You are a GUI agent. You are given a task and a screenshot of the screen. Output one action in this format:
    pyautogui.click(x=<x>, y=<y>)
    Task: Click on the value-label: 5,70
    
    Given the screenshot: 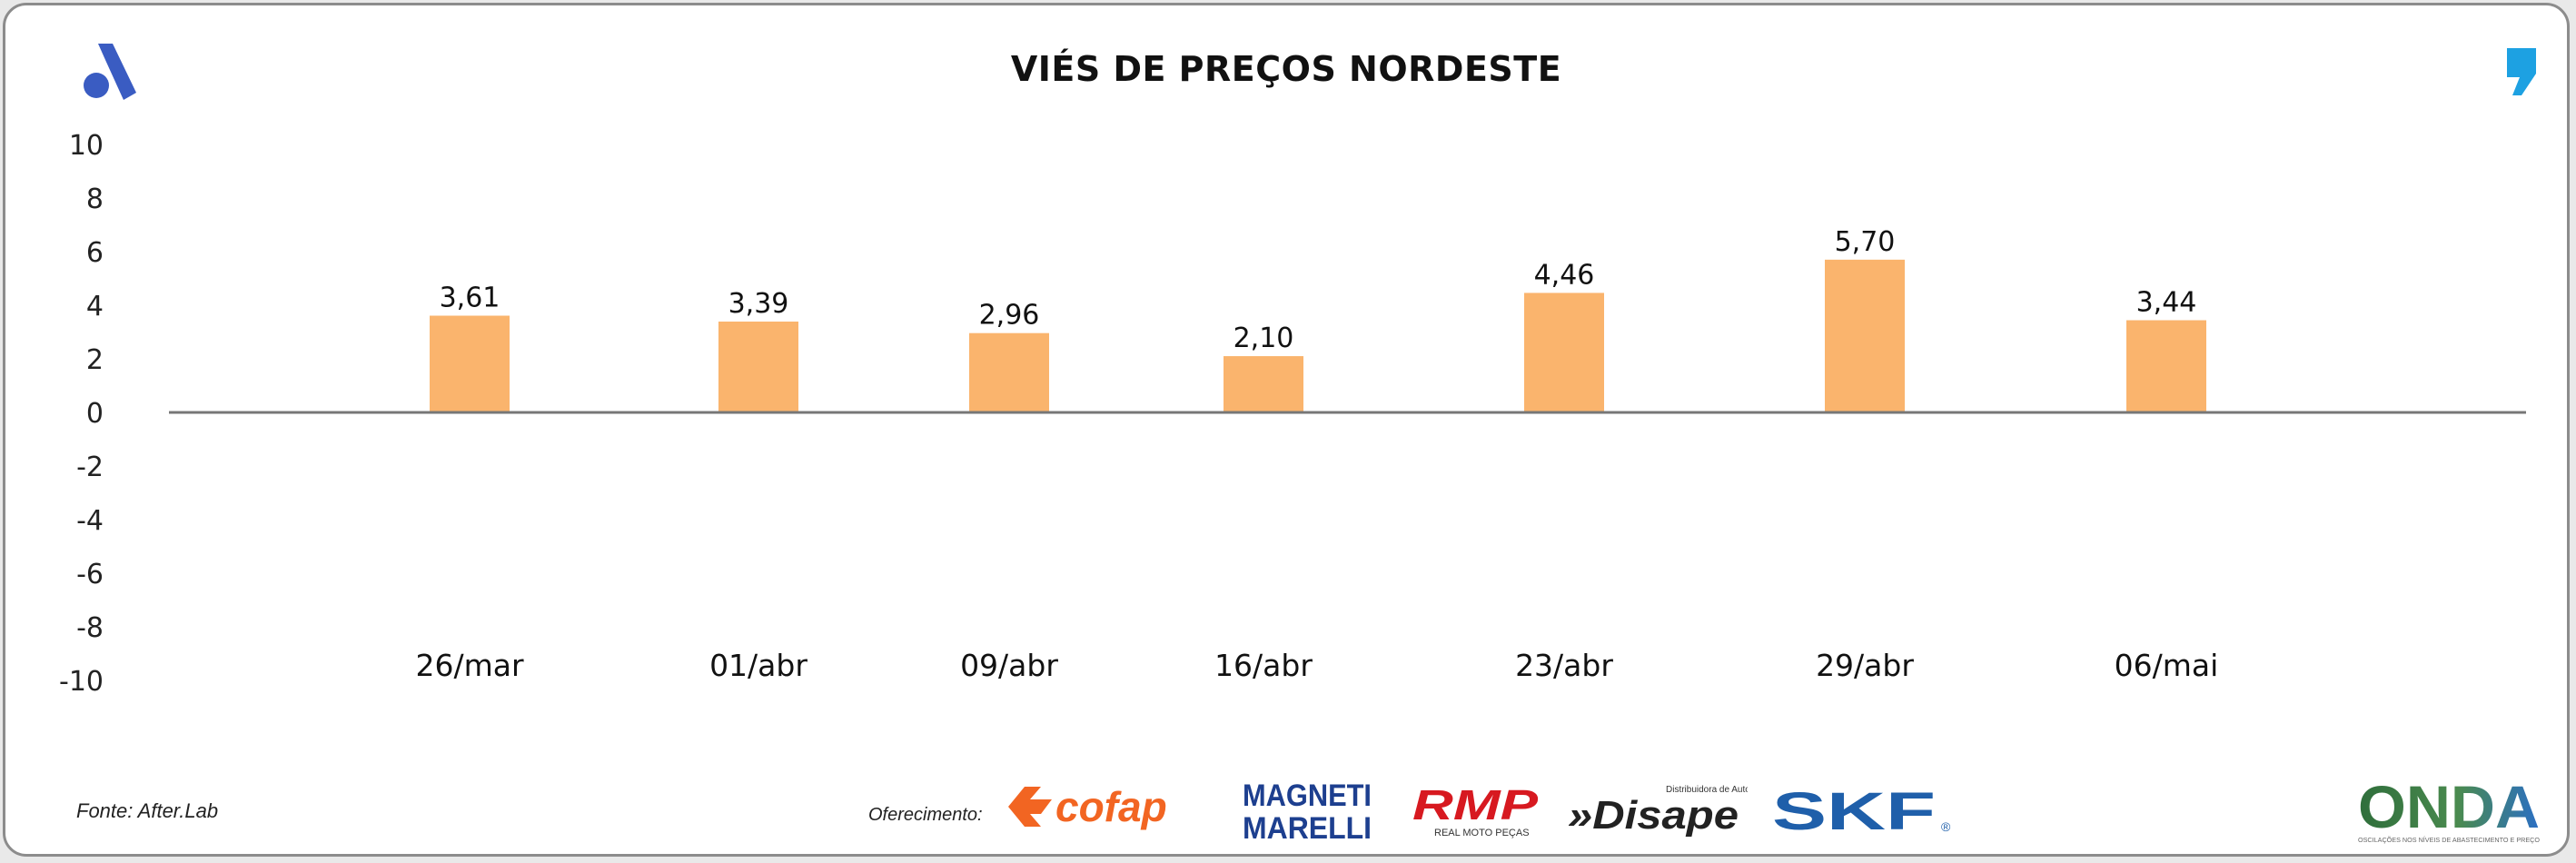 What is the action you would take?
    pyautogui.click(x=1865, y=242)
    